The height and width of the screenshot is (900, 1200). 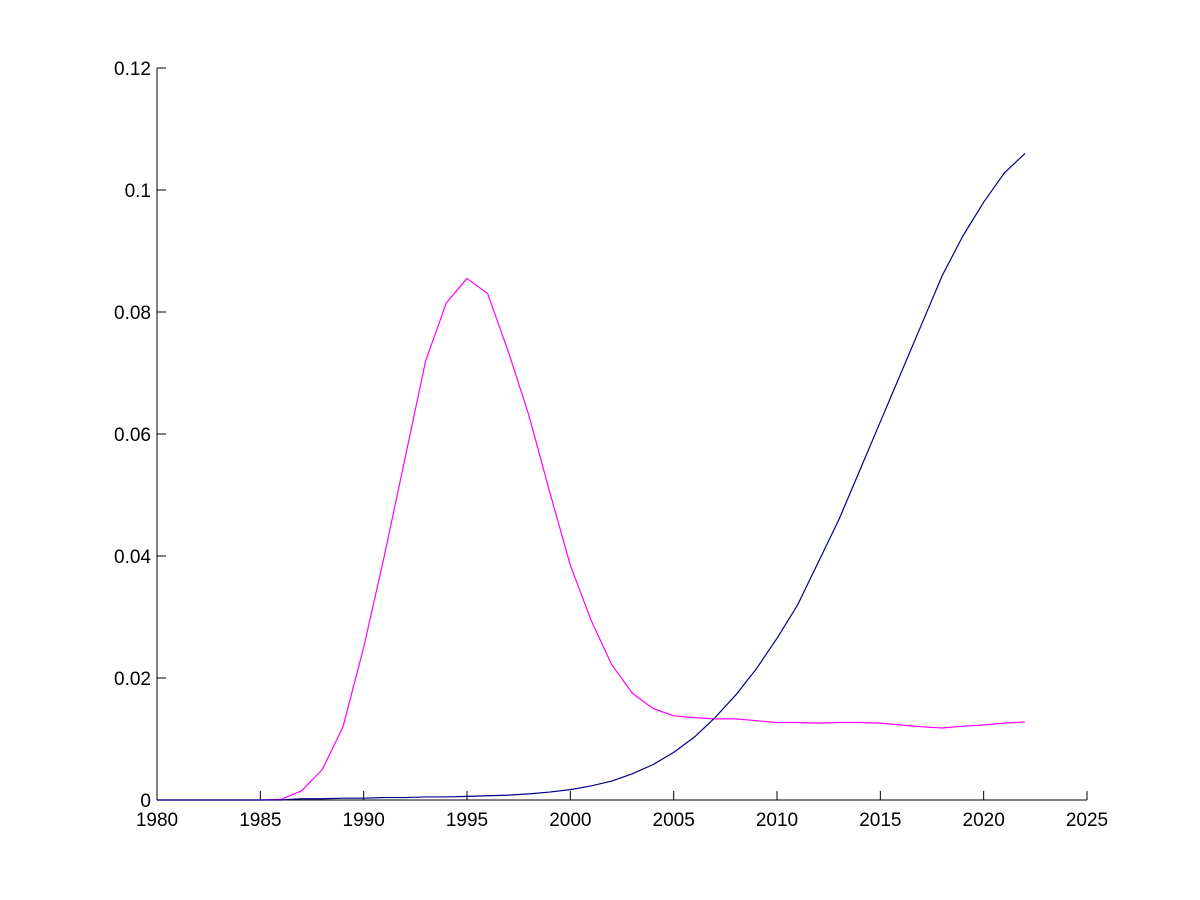 I want to click on x-tick-label: 2025, so click(x=1087, y=820).